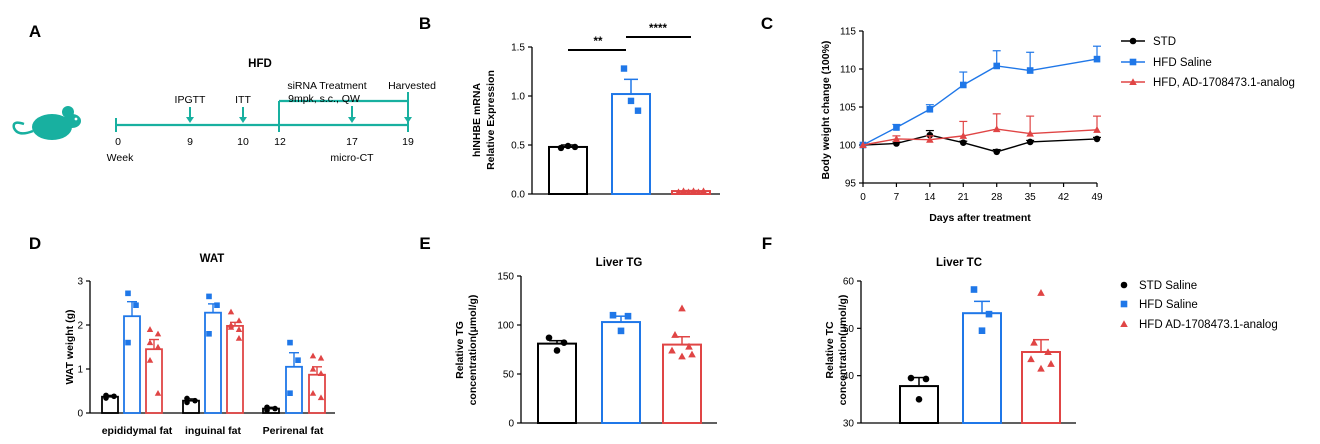 The height and width of the screenshot is (444, 1320). What do you see at coordinates (191, 100) in the screenshot?
I see `event-label: IPGTT` at bounding box center [191, 100].